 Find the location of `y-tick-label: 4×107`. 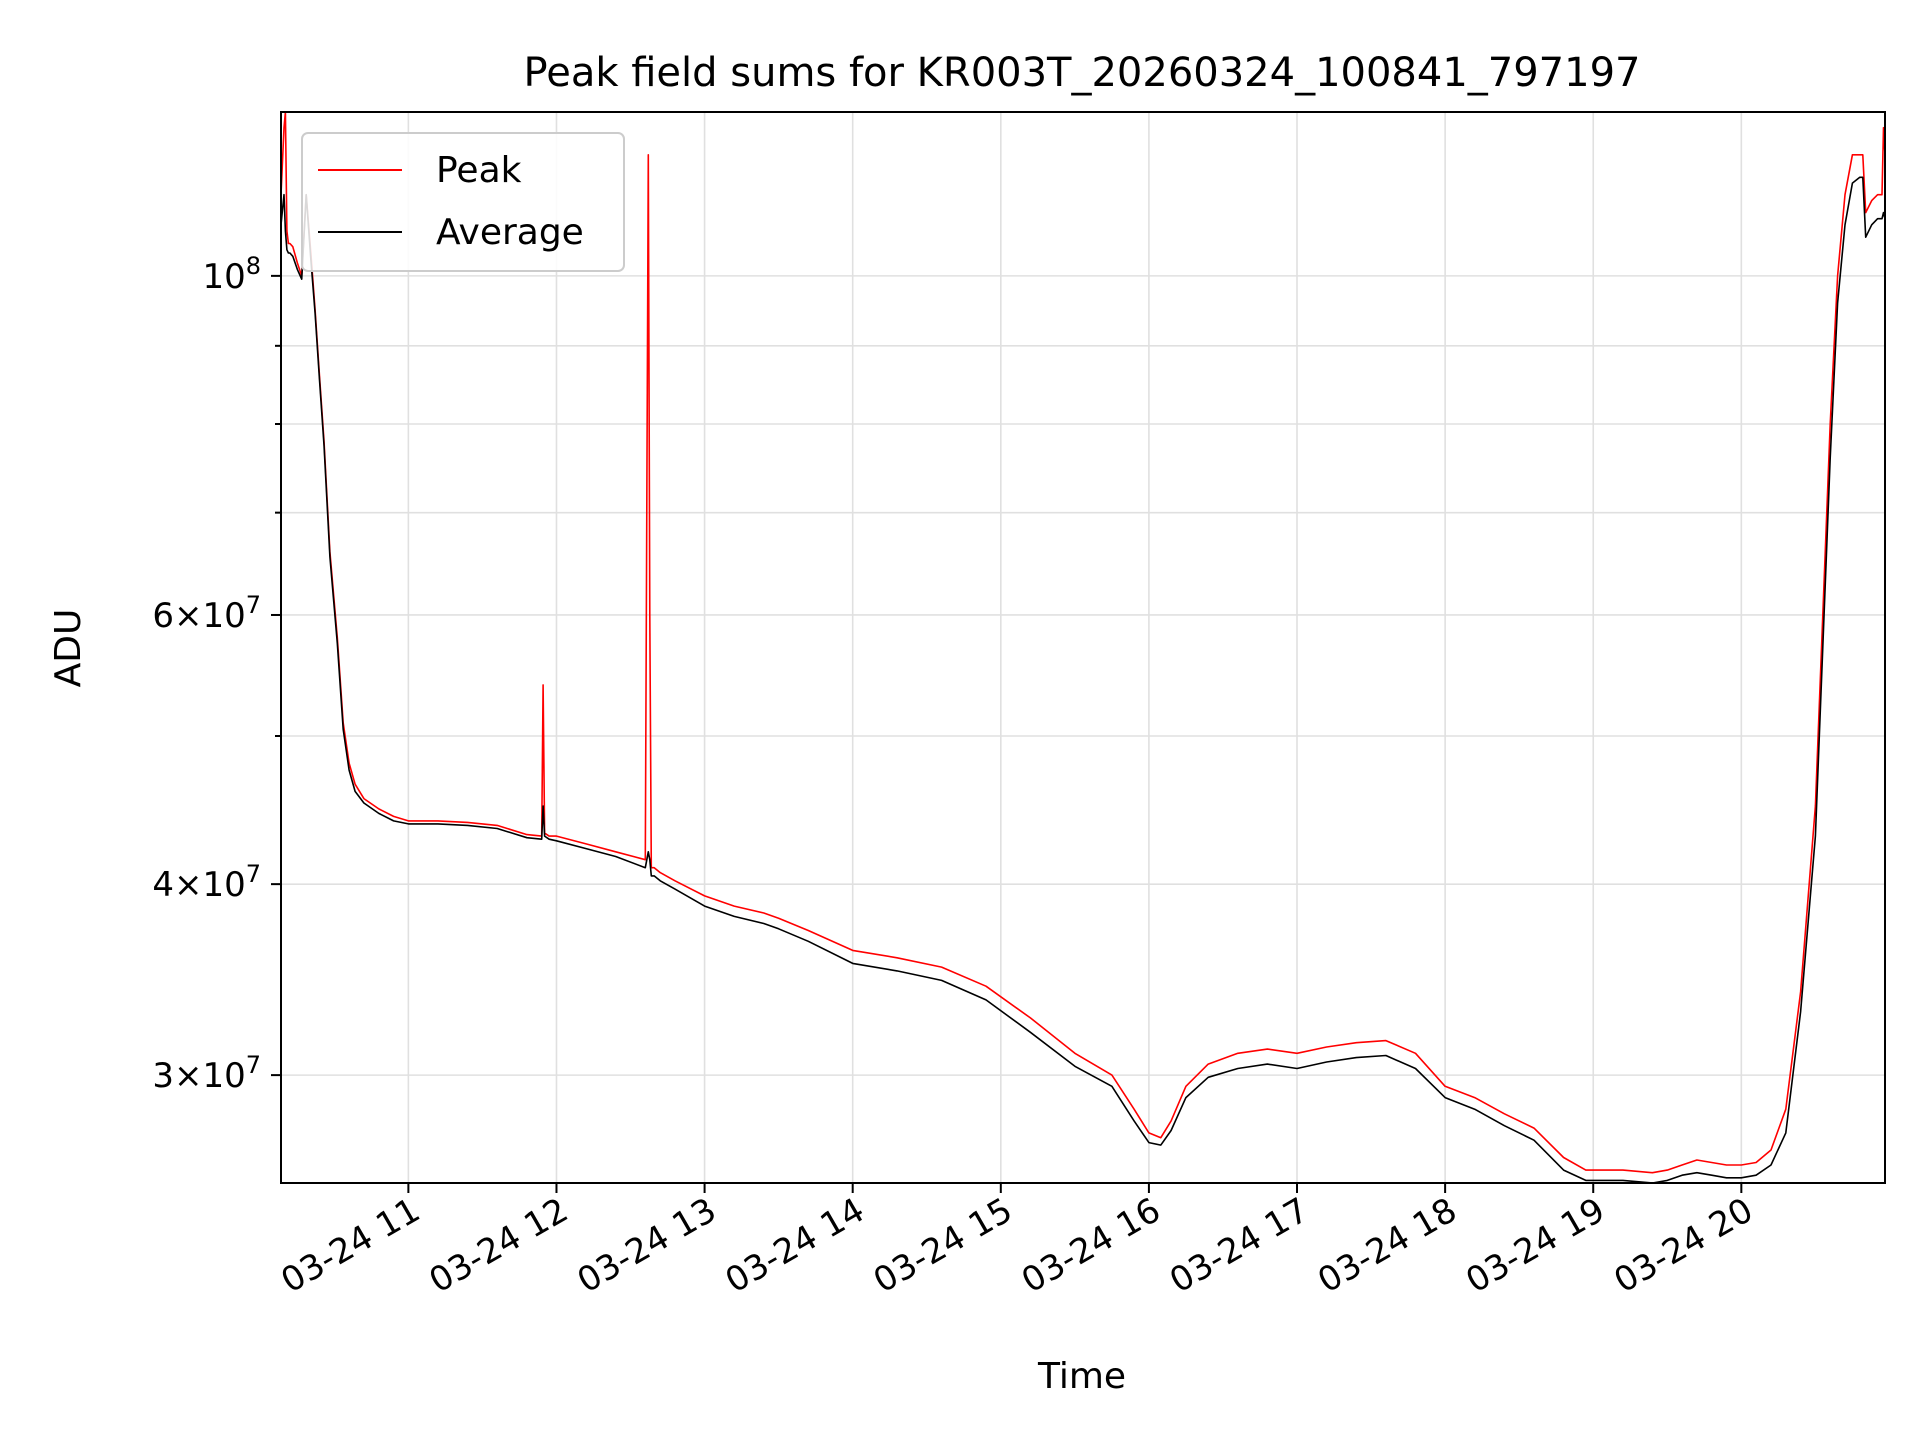

y-tick-label: 4×107 is located at coordinates (206, 882).